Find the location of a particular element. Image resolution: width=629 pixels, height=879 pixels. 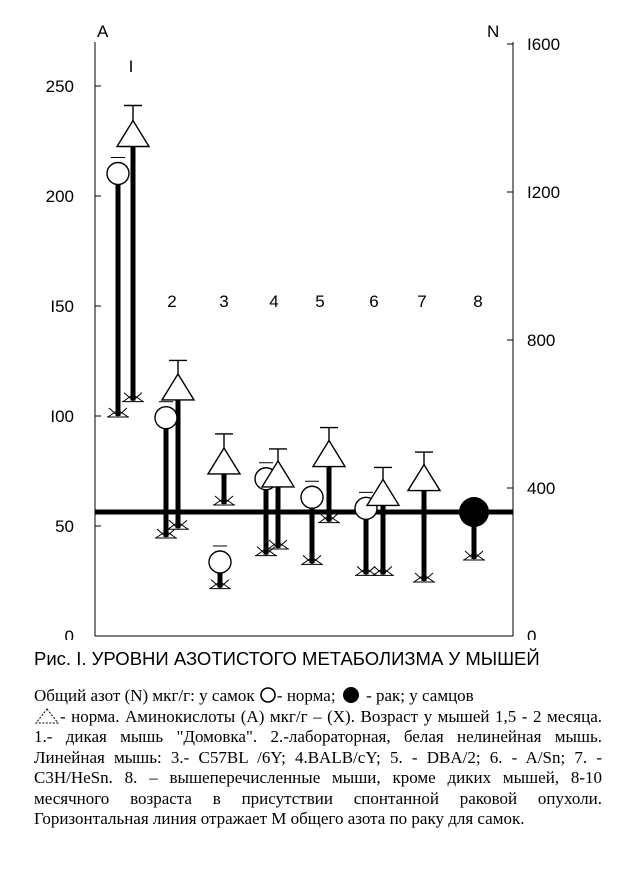

left-tick-label: 200 is located at coordinates (60, 196).